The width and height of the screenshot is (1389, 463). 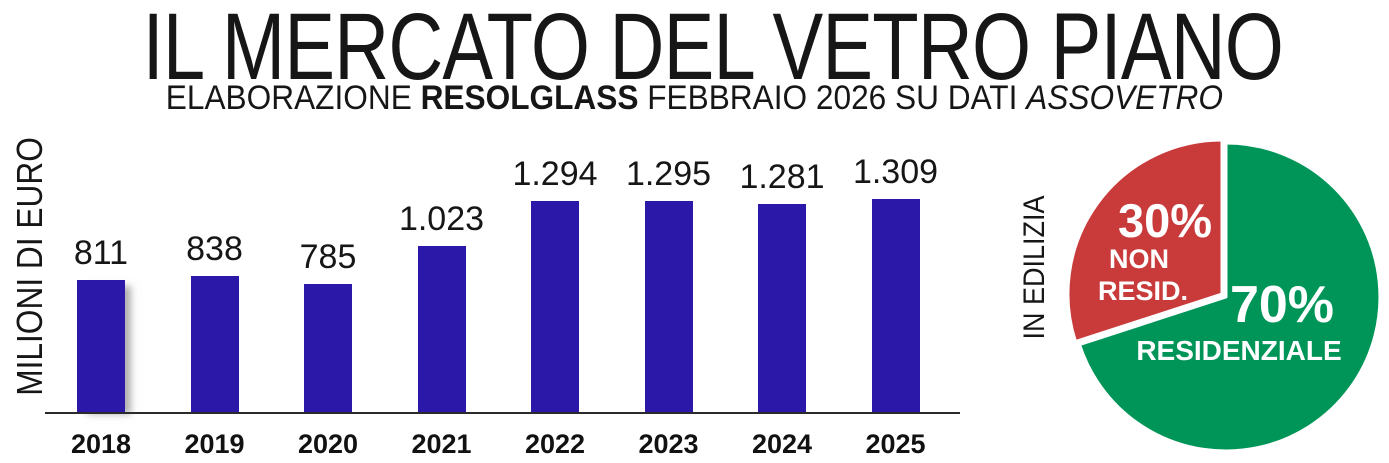 I want to click on x-tick-2018: 2018, so click(x=101, y=444).